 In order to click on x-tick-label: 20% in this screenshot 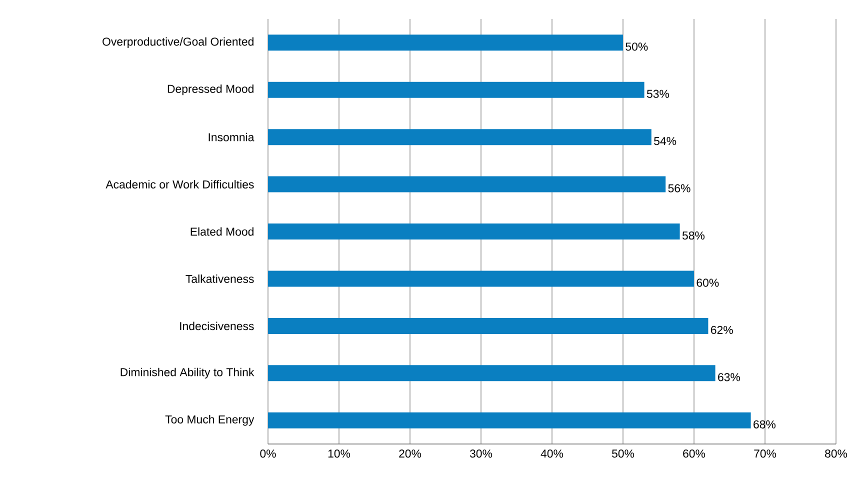, I will do `click(410, 454)`.